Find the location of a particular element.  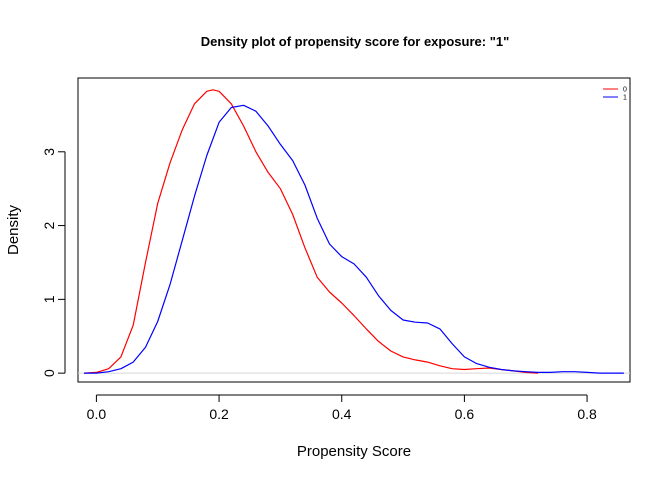

y-axis-label: Density is located at coordinates (13, 229).